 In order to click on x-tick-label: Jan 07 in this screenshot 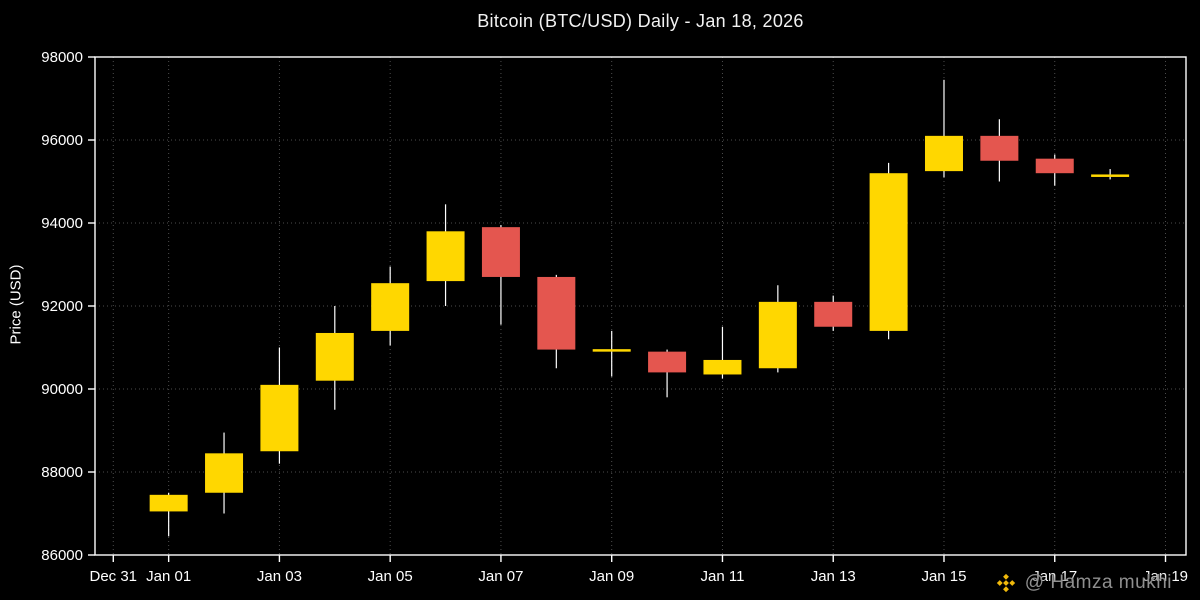, I will do `click(500, 576)`.